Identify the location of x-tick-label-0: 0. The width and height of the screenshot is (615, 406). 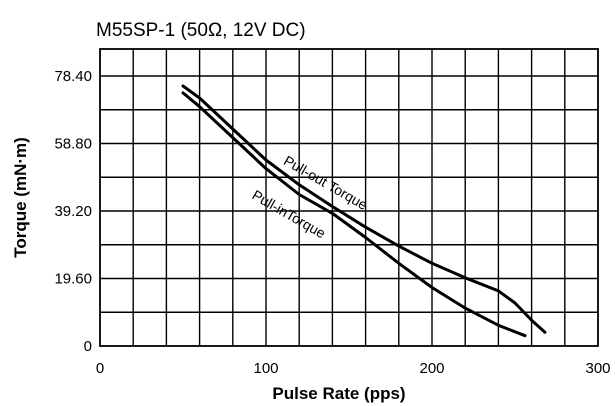
(100, 368).